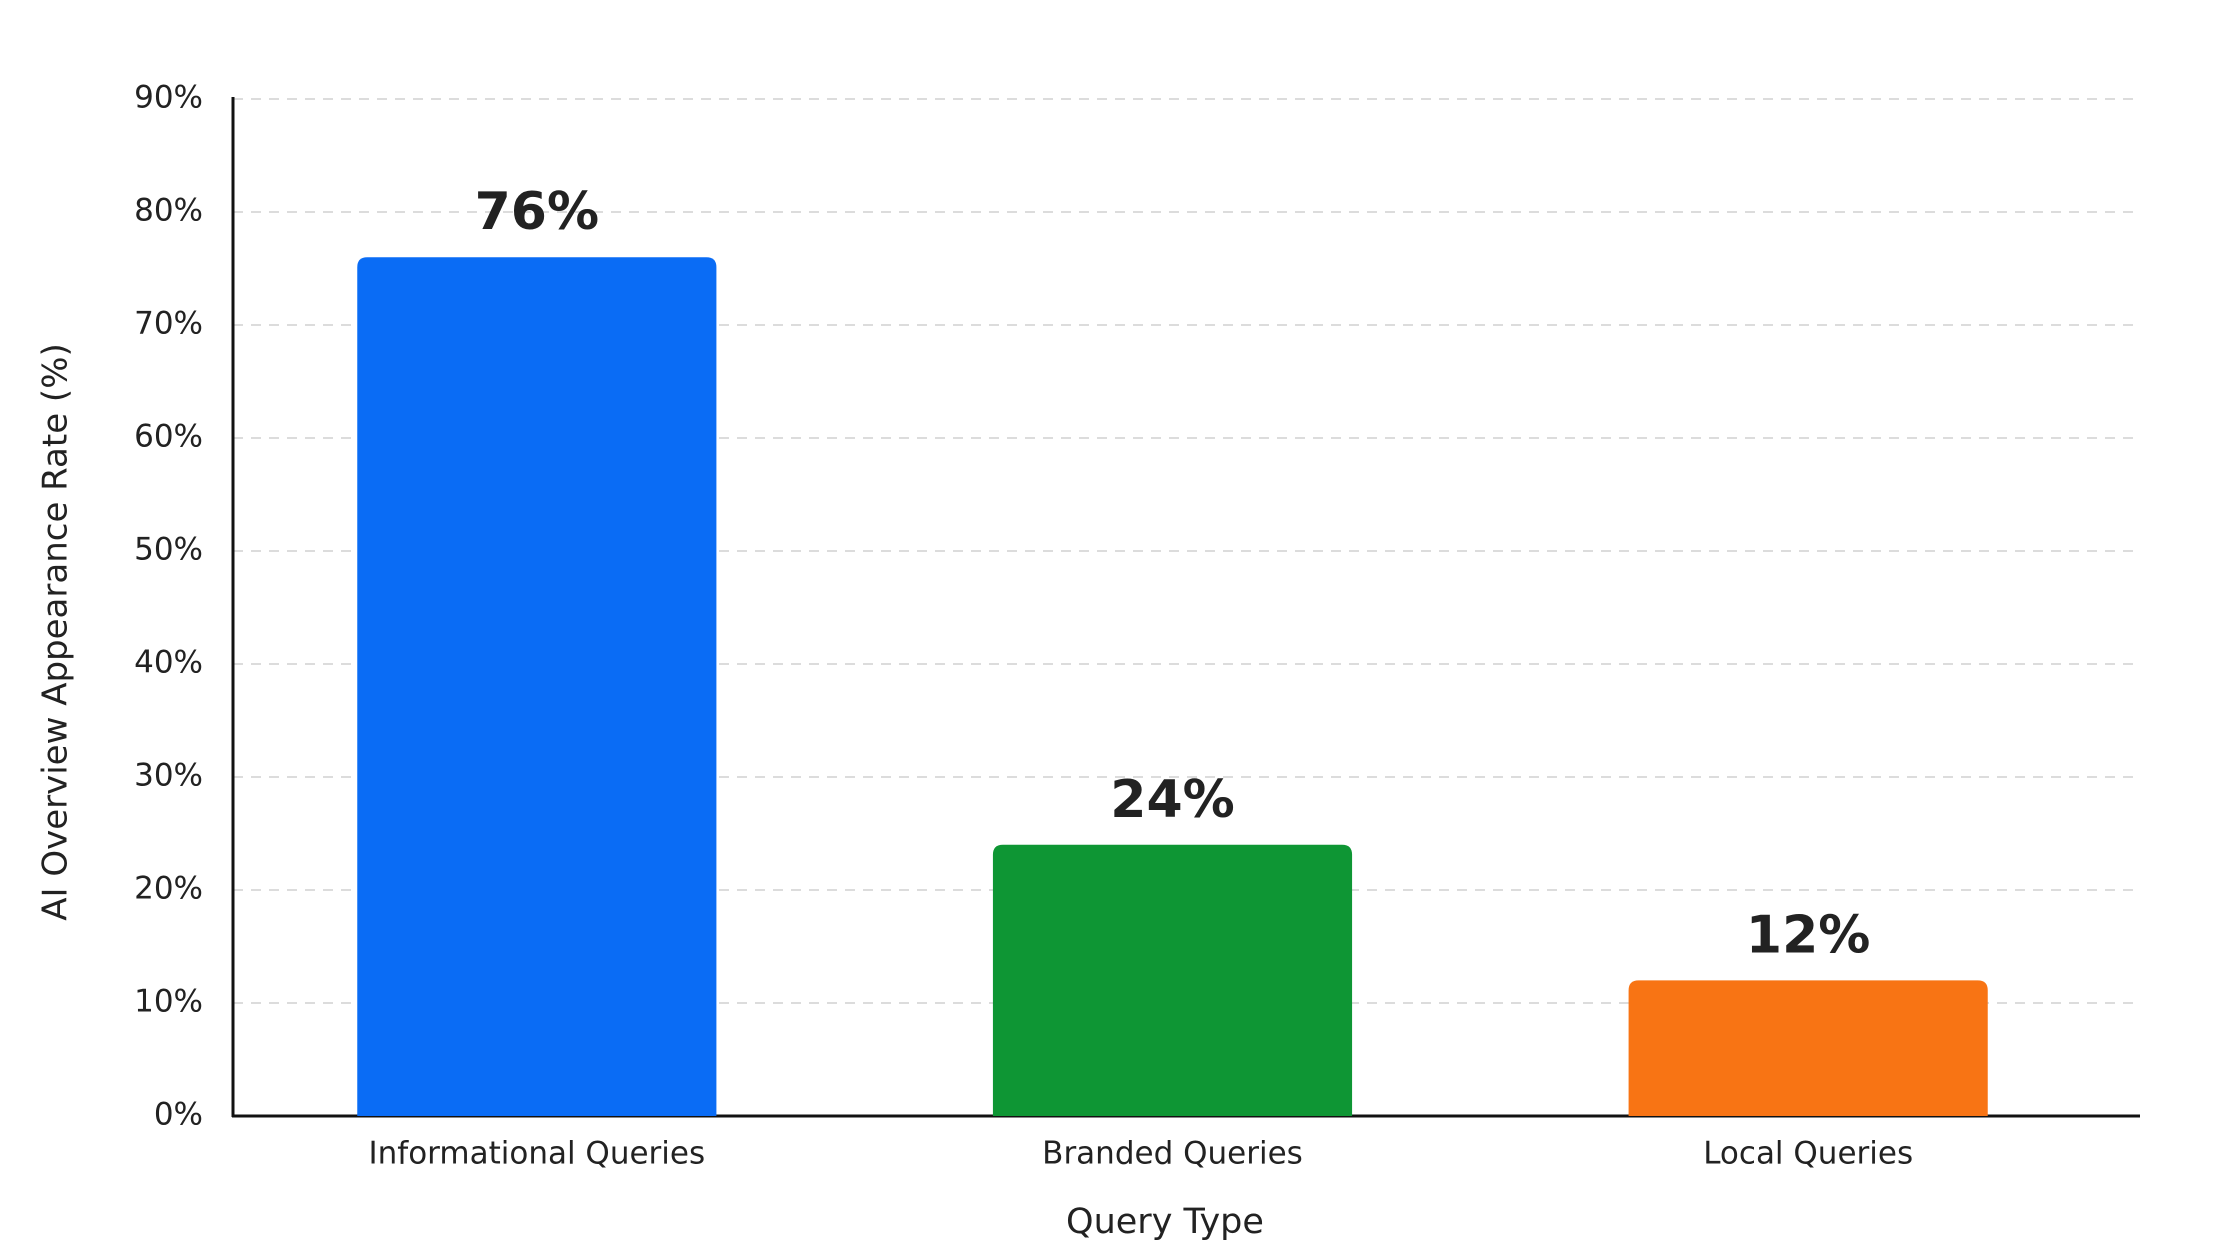 Image resolution: width=2240 pixels, height=1260 pixels. I want to click on x-tick-label: Branded Queries, so click(1172, 1154).